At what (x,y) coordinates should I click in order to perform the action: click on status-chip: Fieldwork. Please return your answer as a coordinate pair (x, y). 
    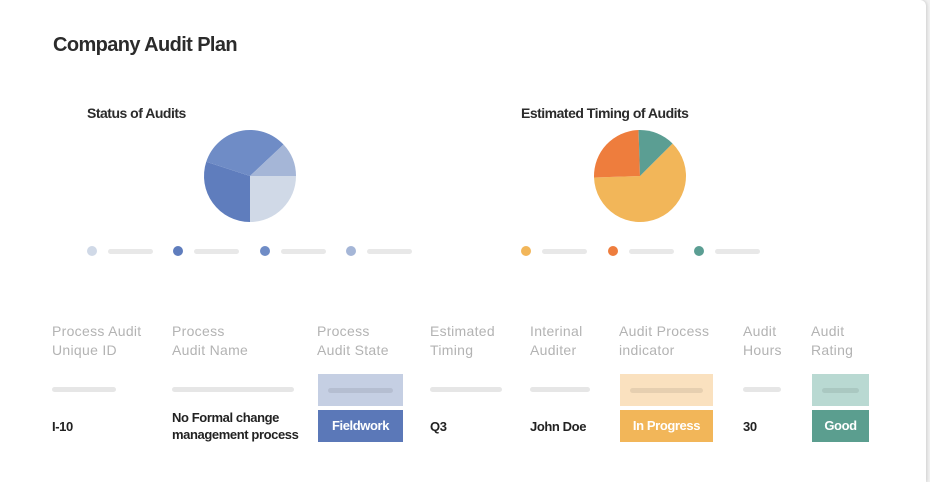
    Looking at the image, I should click on (360, 426).